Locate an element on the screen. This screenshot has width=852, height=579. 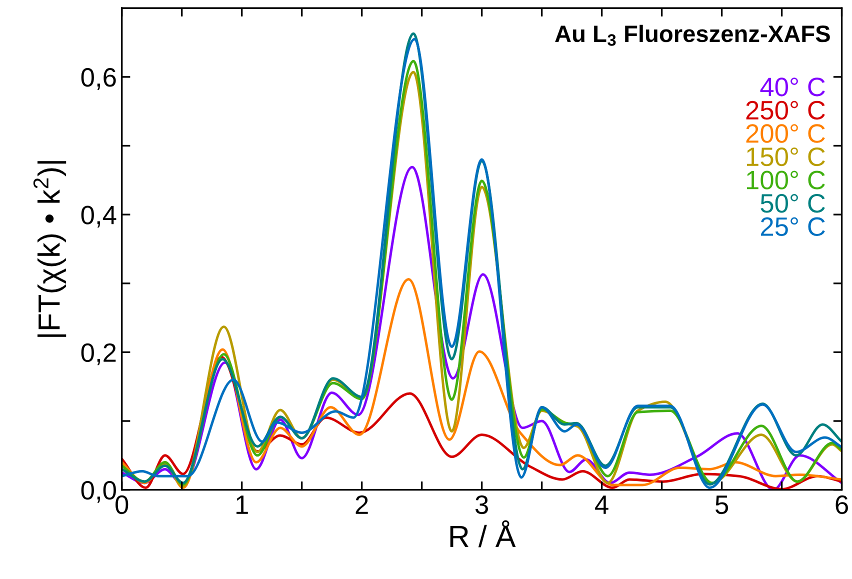
text: 40° C is located at coordinates (792, 87).